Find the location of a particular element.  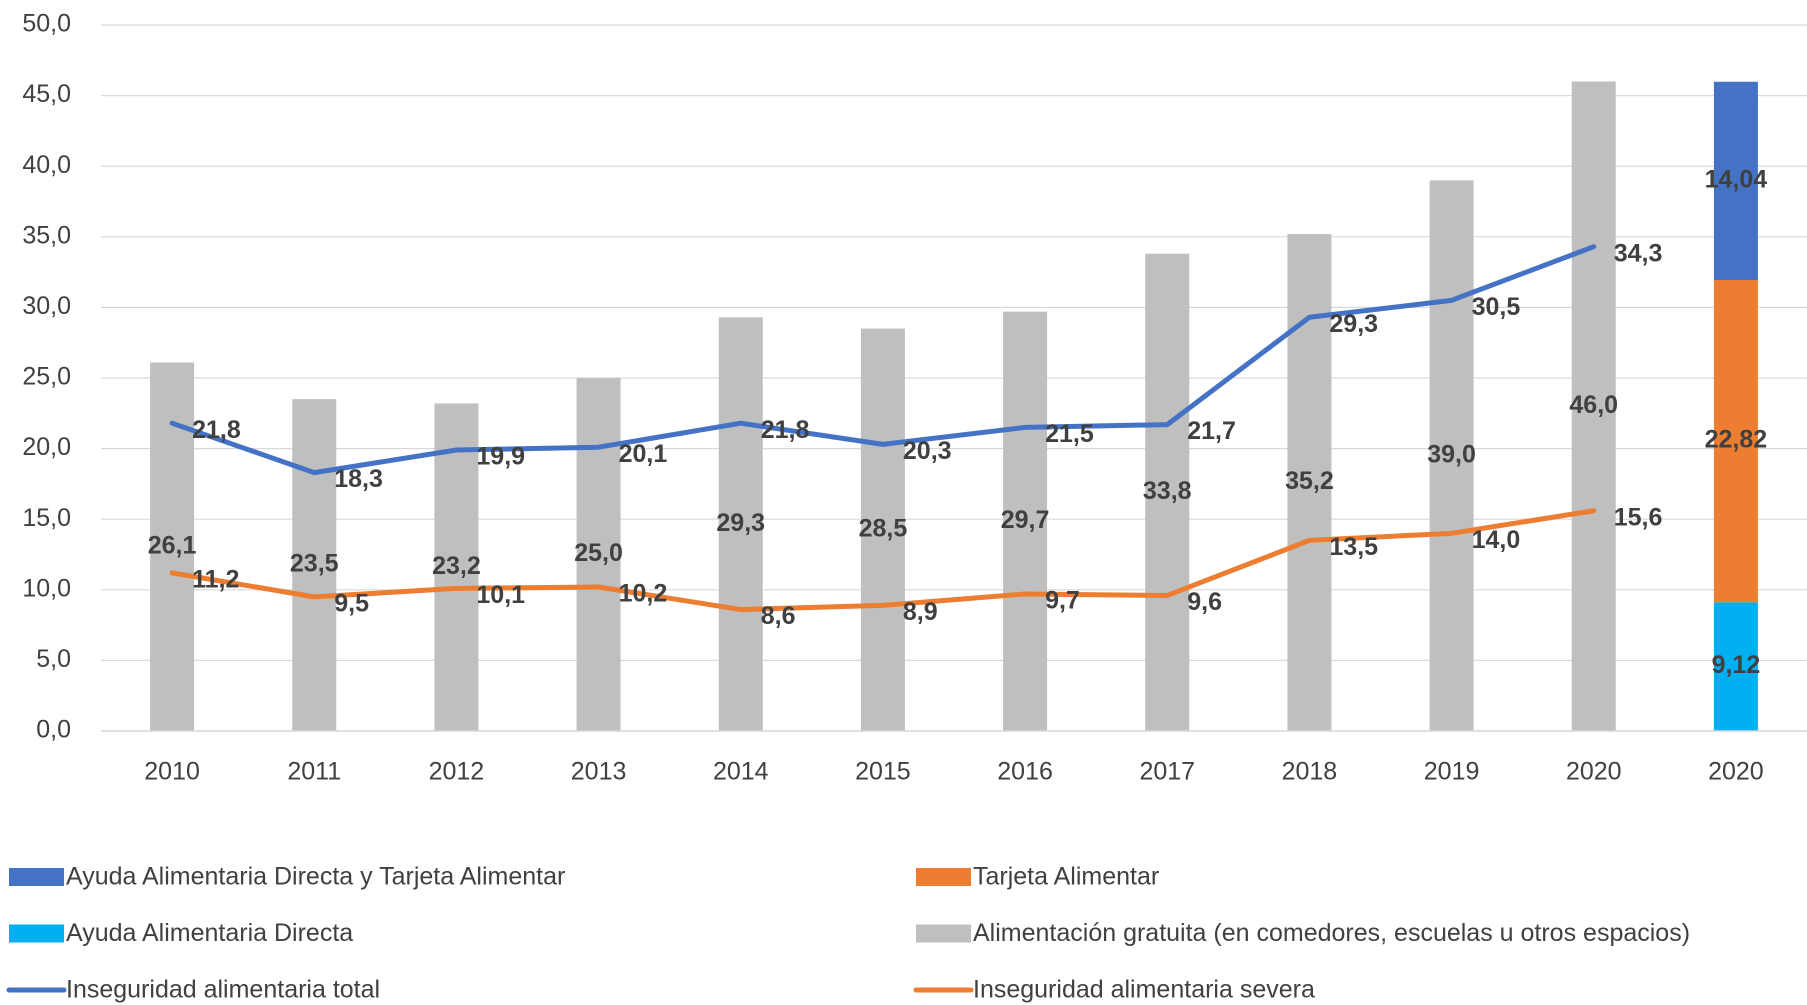

data-label: 29,7 is located at coordinates (1025, 520).